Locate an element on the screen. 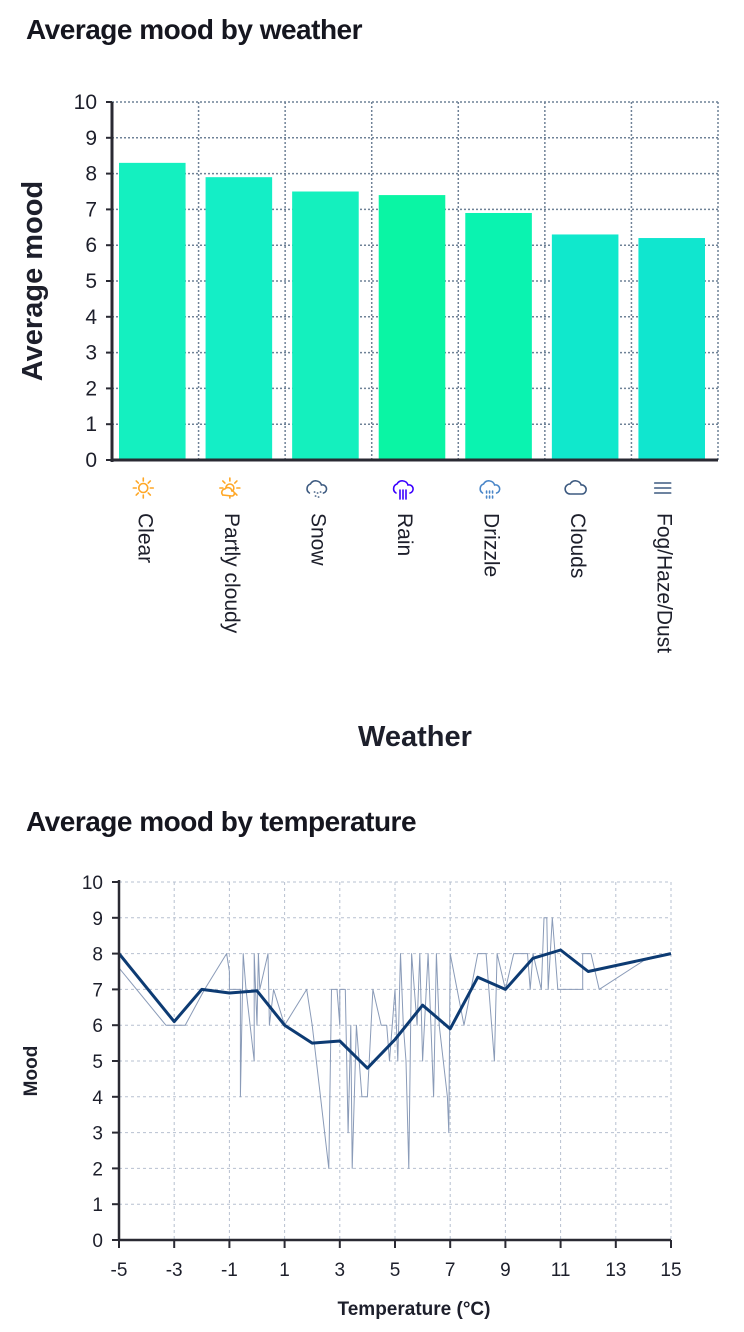  sun-icon is located at coordinates (143, 488).